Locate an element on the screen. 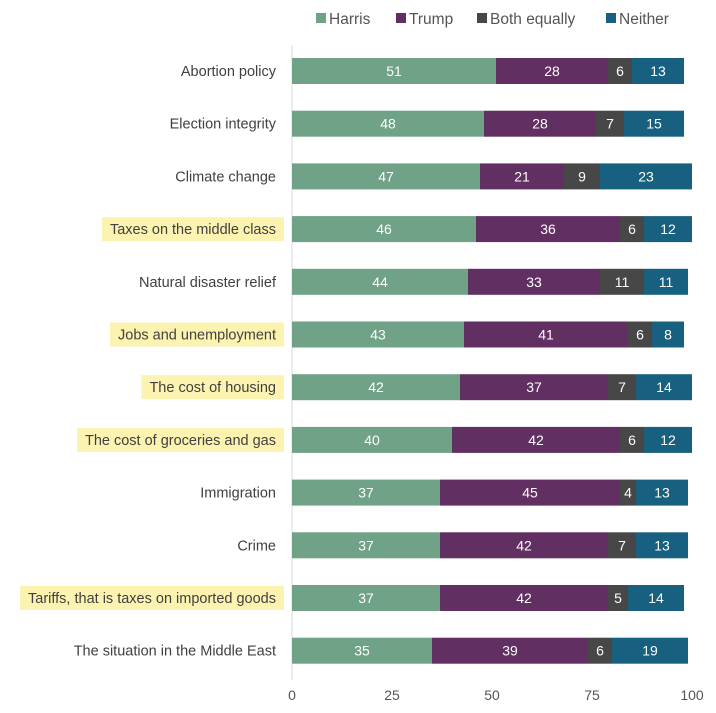 The height and width of the screenshot is (713, 716). data-label: 21 is located at coordinates (522, 176).